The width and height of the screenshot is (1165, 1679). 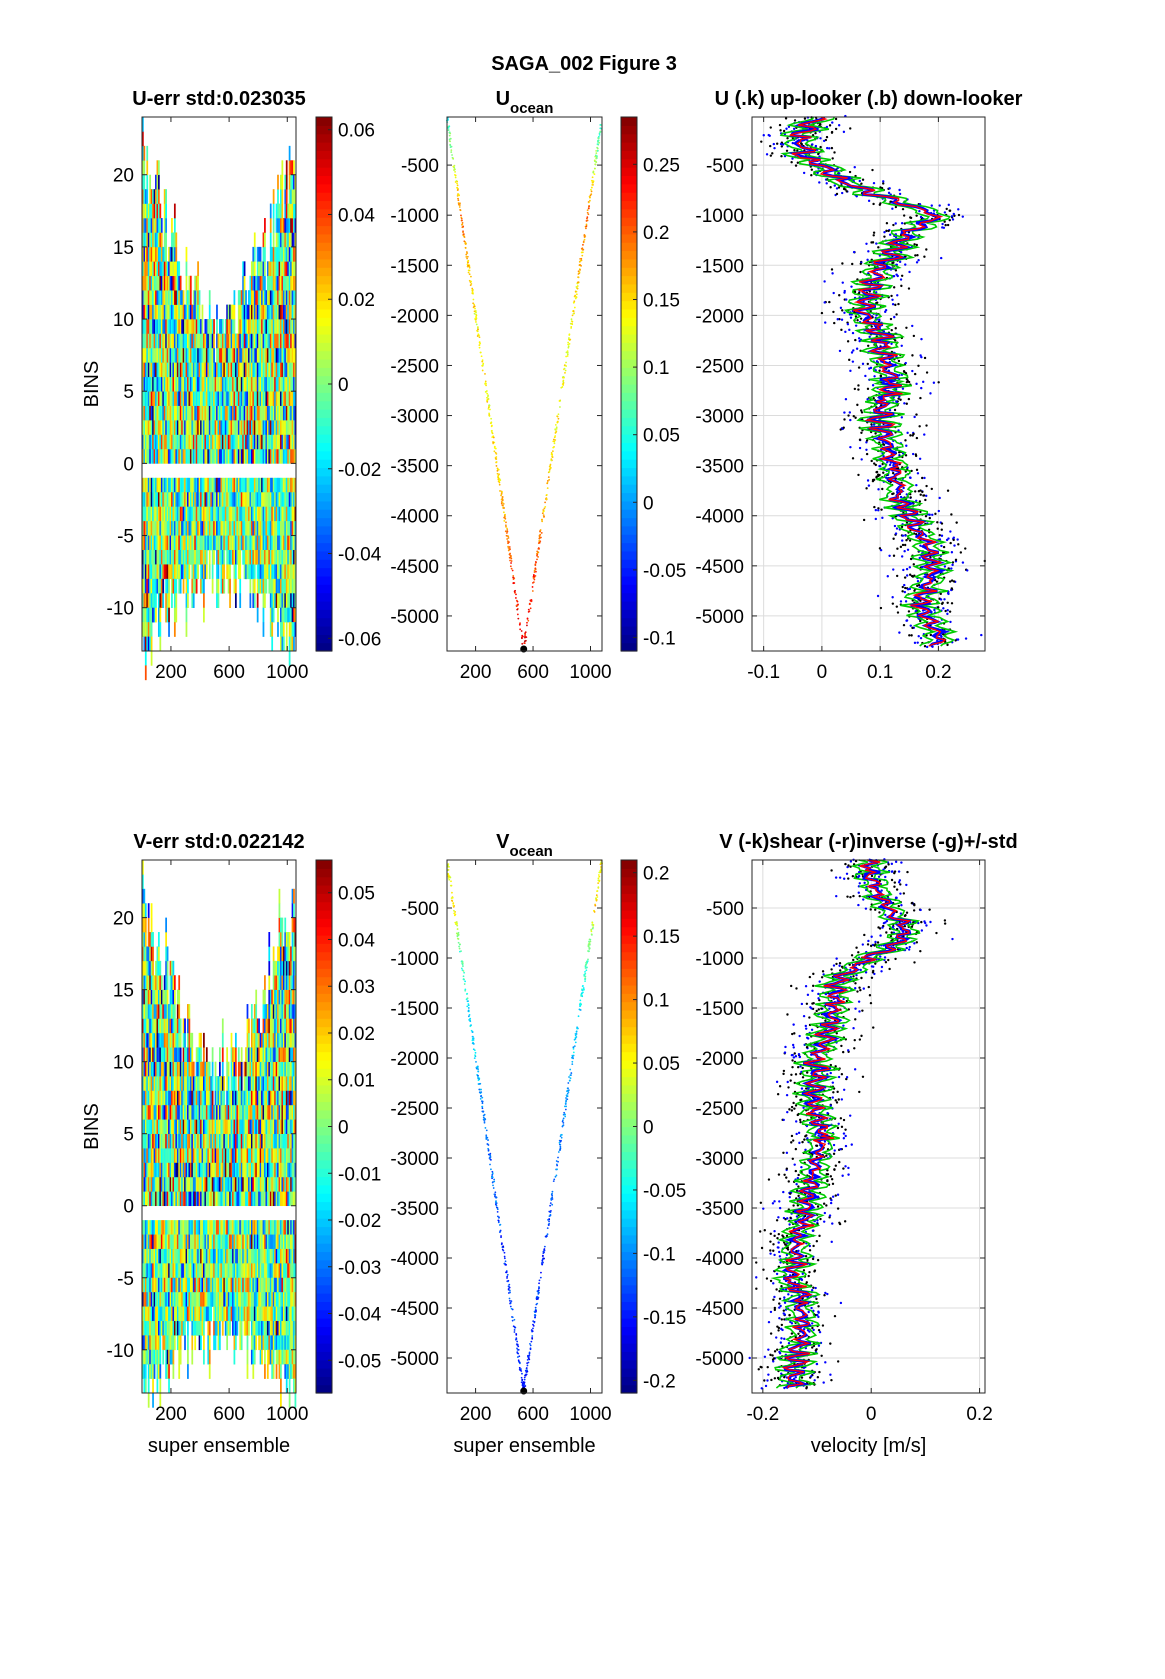 I want to click on colorbar-tick-label: 0.06, so click(x=356, y=131).